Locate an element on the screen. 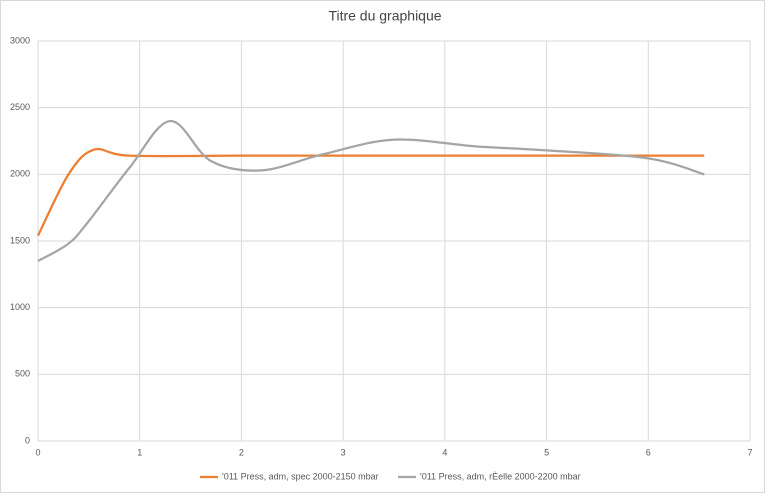 The width and height of the screenshot is (770, 498). y-tick-label: 2000 is located at coordinates (20, 174).